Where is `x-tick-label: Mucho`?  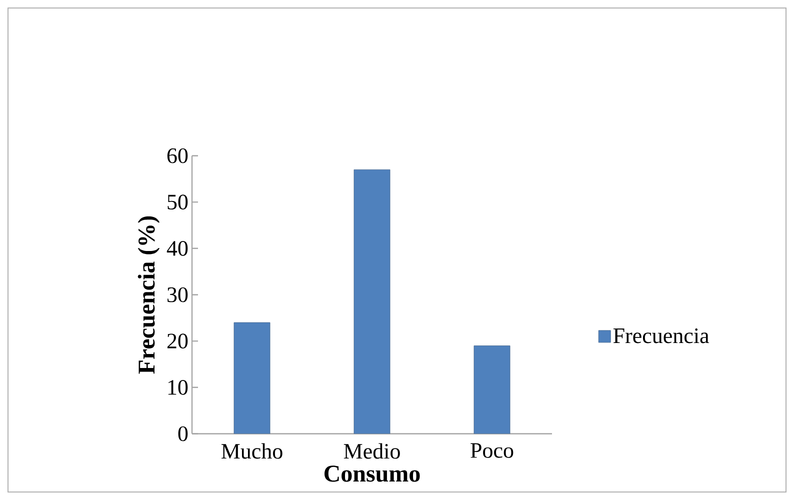
x-tick-label: Mucho is located at coordinates (251, 451).